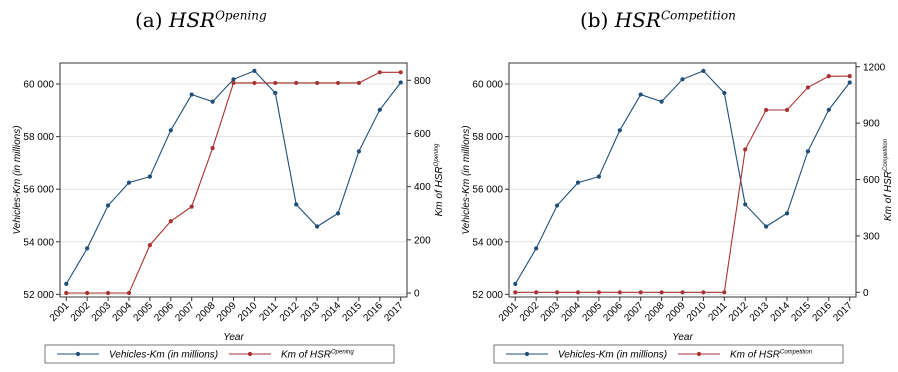 This screenshot has width=898, height=372. What do you see at coordinates (422, 81) in the screenshot?
I see `right-tick-label-4: 800` at bounding box center [422, 81].